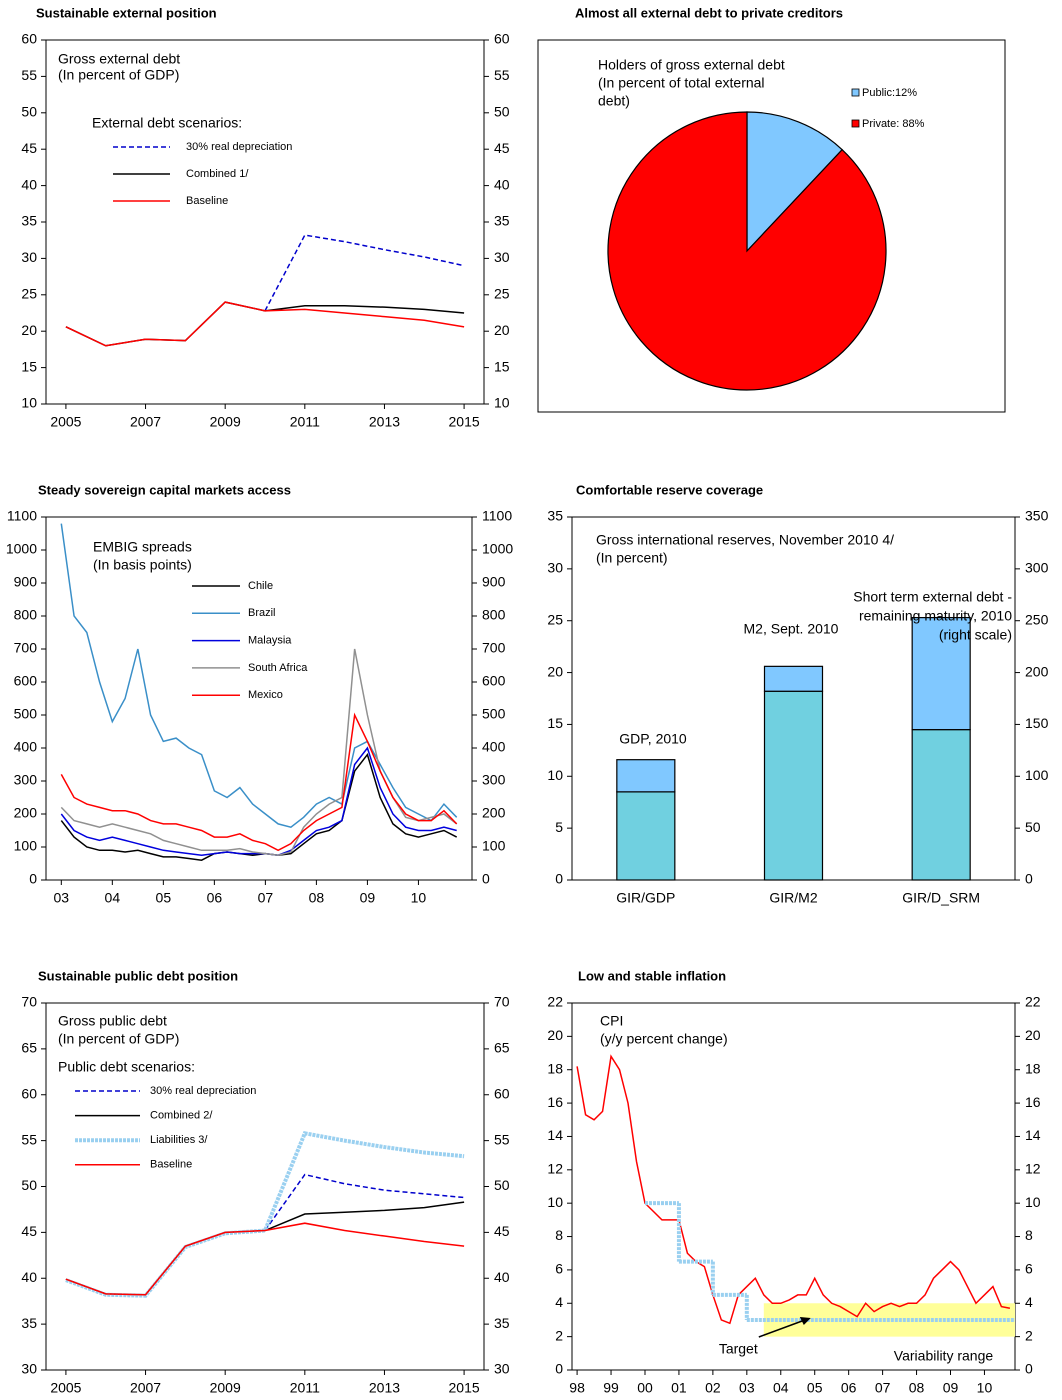 This screenshot has height=1400, width=1062. Describe the element at coordinates (126, 1067) in the screenshot. I see `legend-title: Public debt scenarios:` at that location.